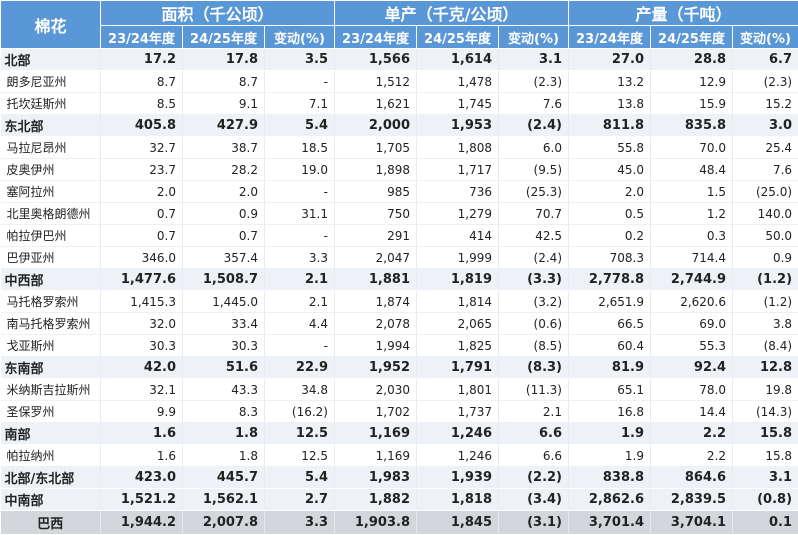  Describe the element at coordinates (224, 236) in the screenshot. I see `table-cell: 0.7` at that location.